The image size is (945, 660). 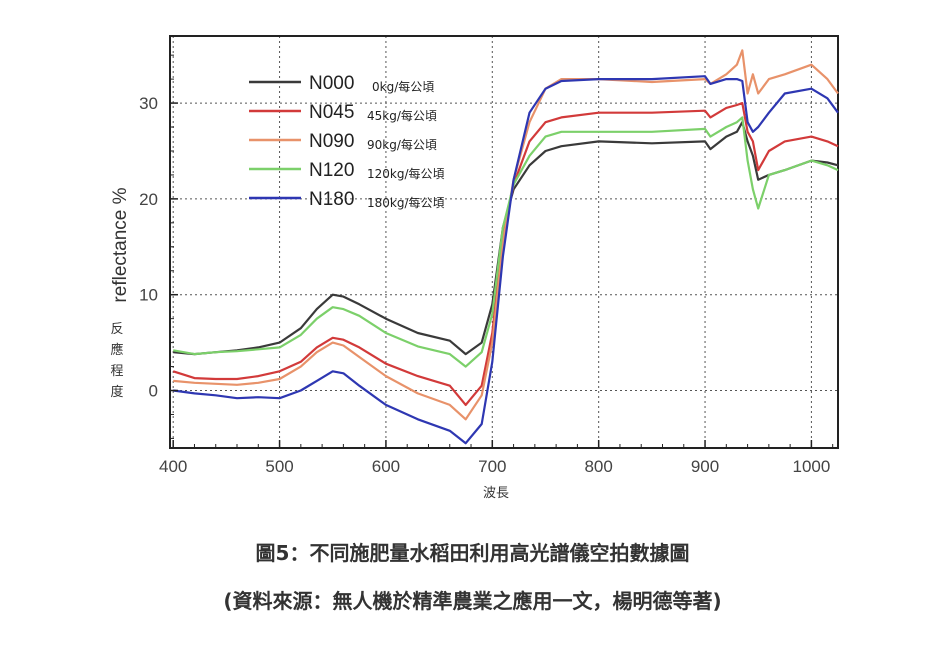 What do you see at coordinates (472, 553) in the screenshot?
I see `figure-caption: 圖5：不同施肥量水稻田利用高光譜儀空拍數據圖` at bounding box center [472, 553].